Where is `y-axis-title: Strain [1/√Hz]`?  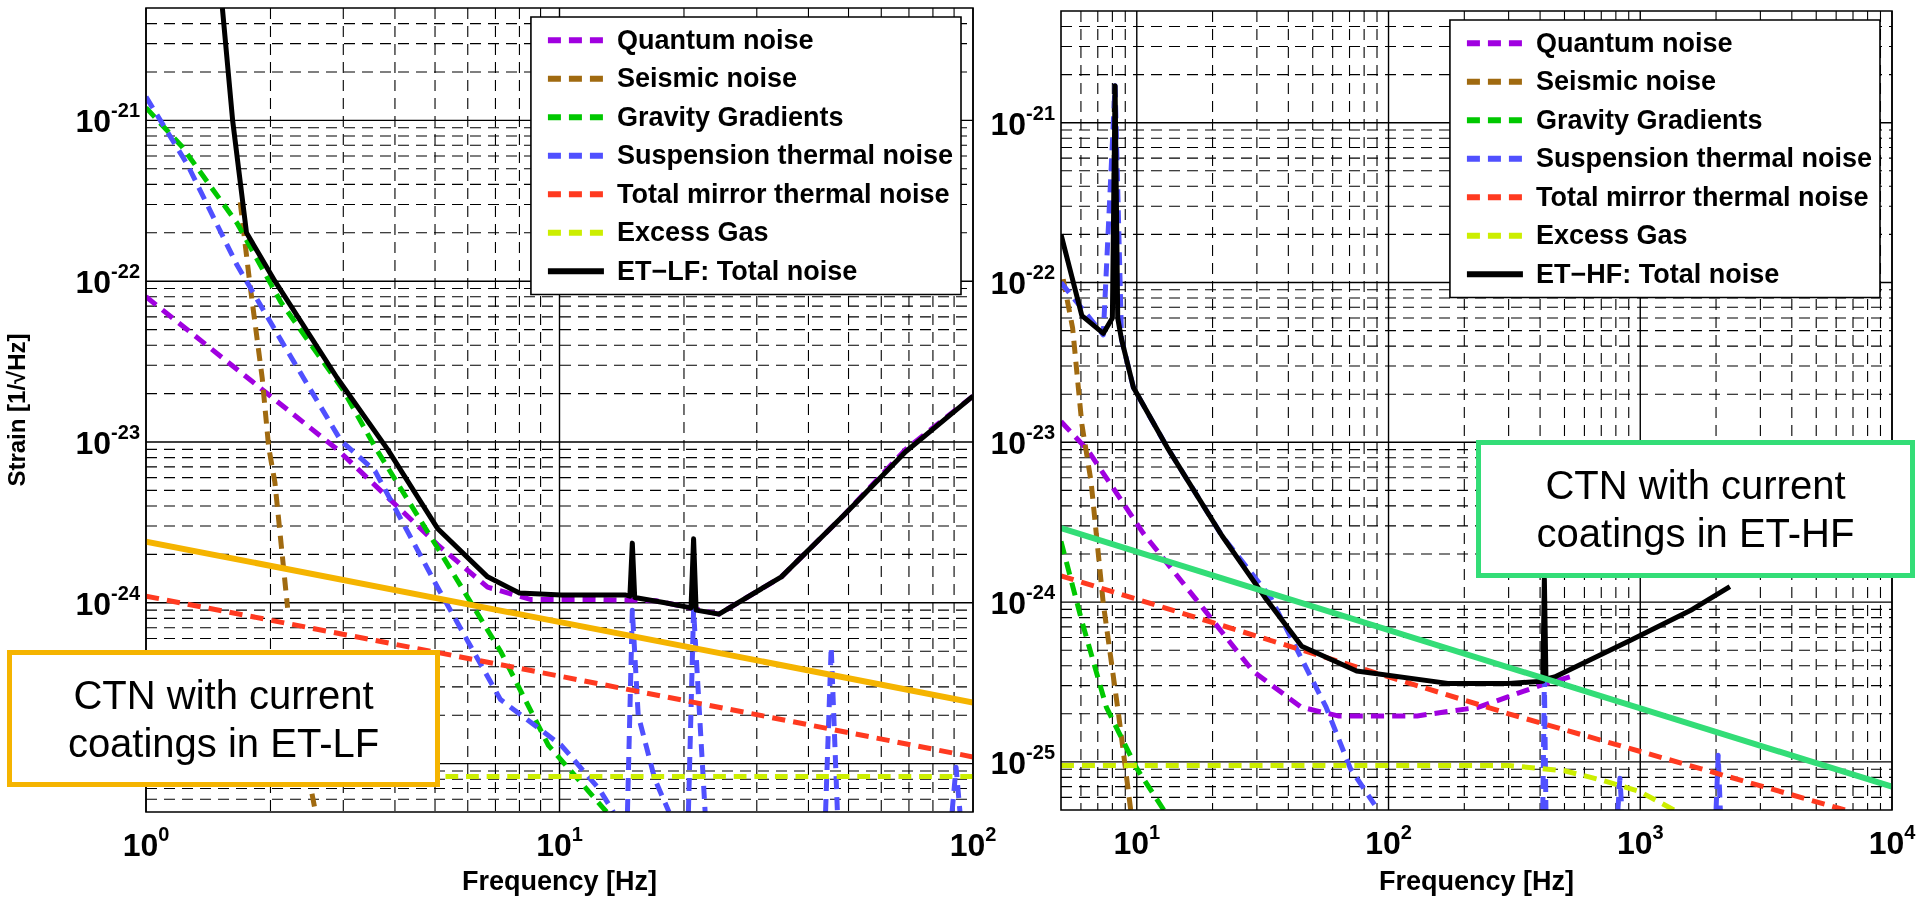
y-axis-title: Strain [1/√Hz] is located at coordinates (17, 410).